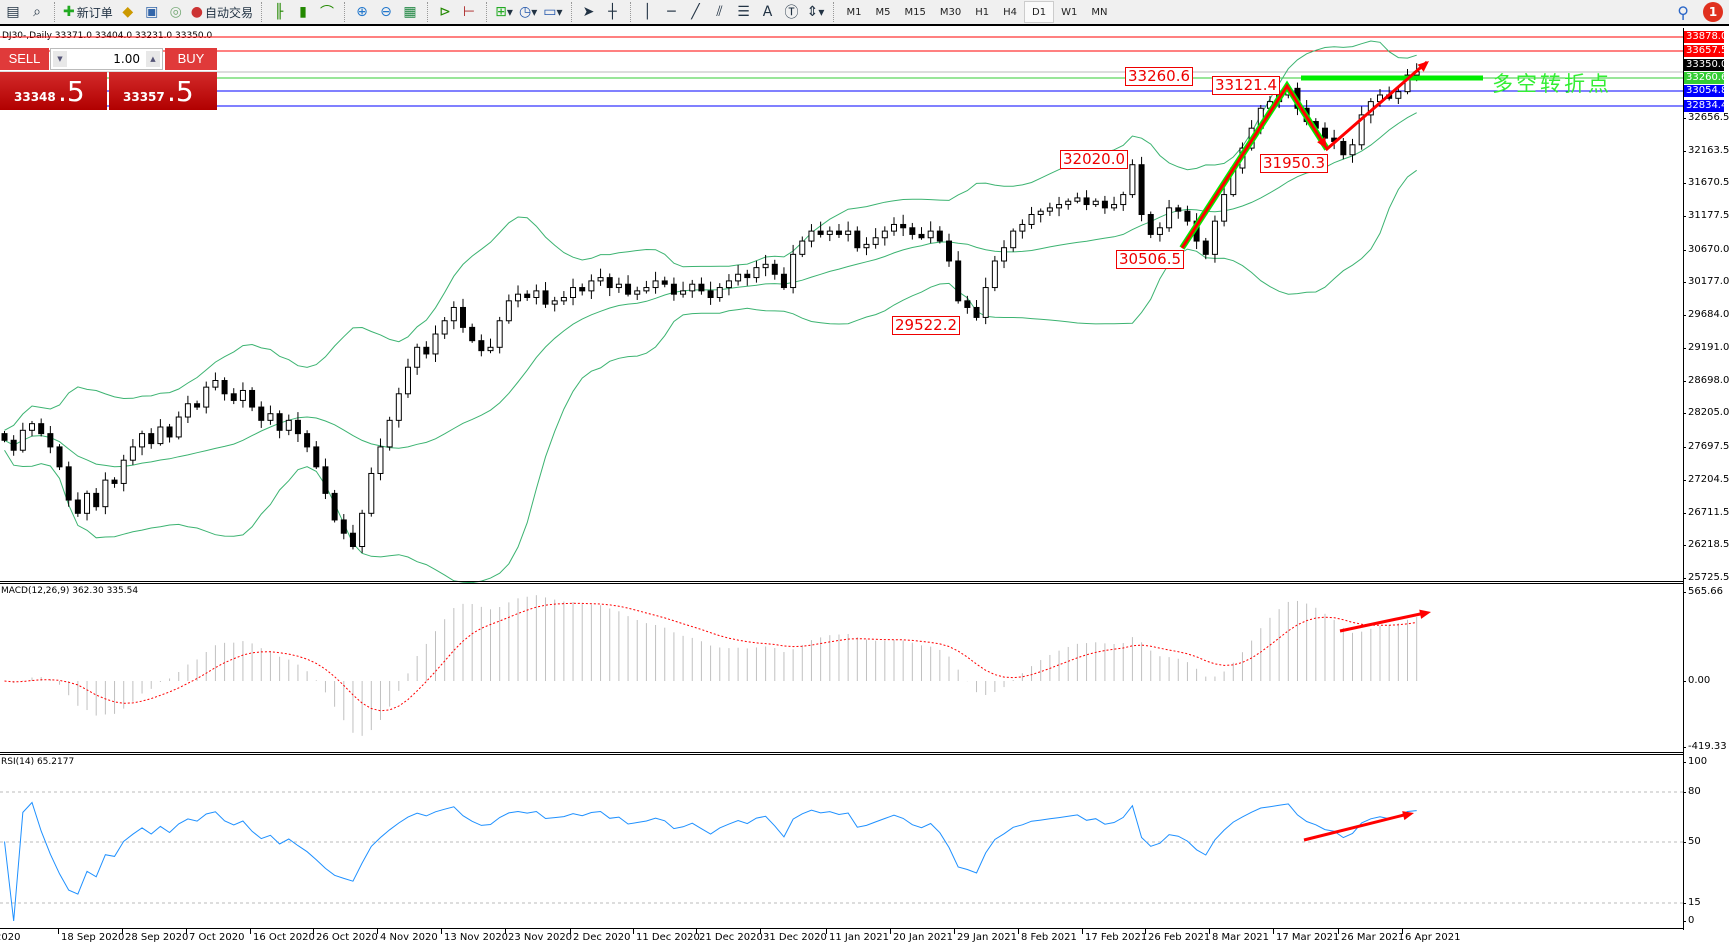 This screenshot has width=1729, height=946. What do you see at coordinates (279, 12) in the screenshot?
I see `bar-chart-icon: ╟` at bounding box center [279, 12].